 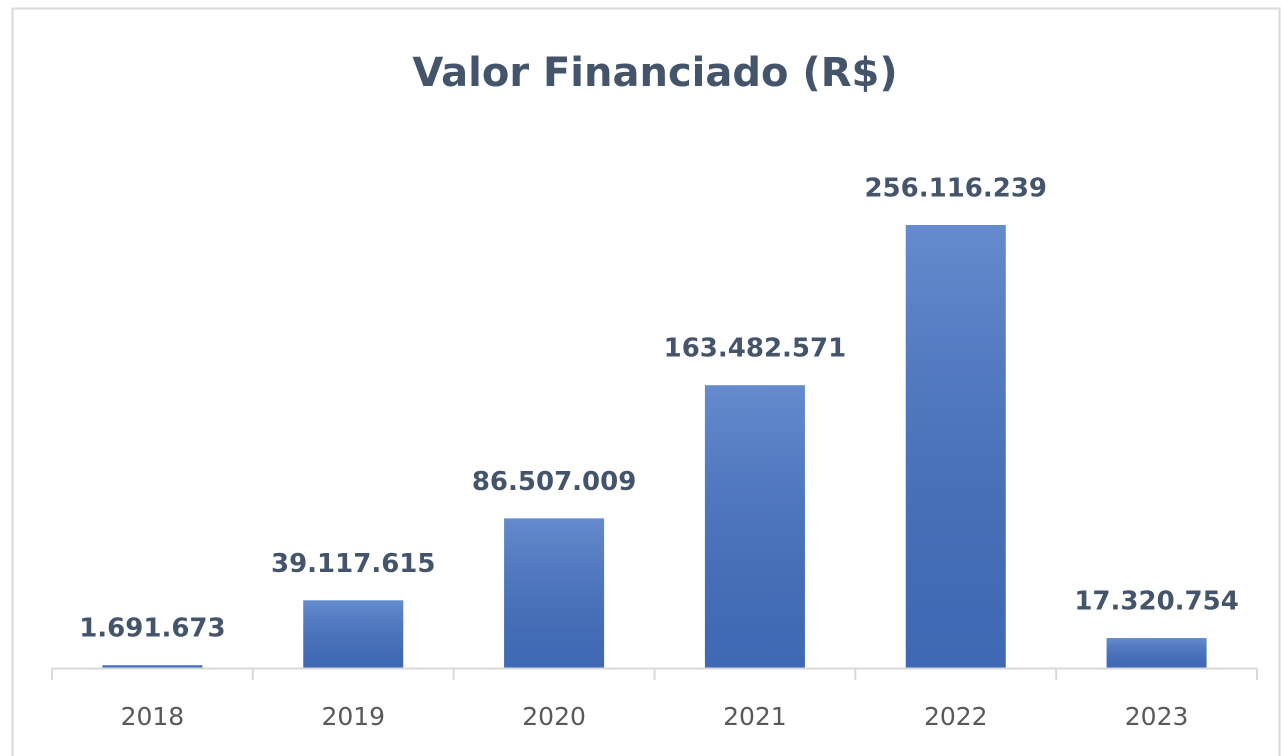 I want to click on x-tick-label: 2022, so click(x=956, y=716).